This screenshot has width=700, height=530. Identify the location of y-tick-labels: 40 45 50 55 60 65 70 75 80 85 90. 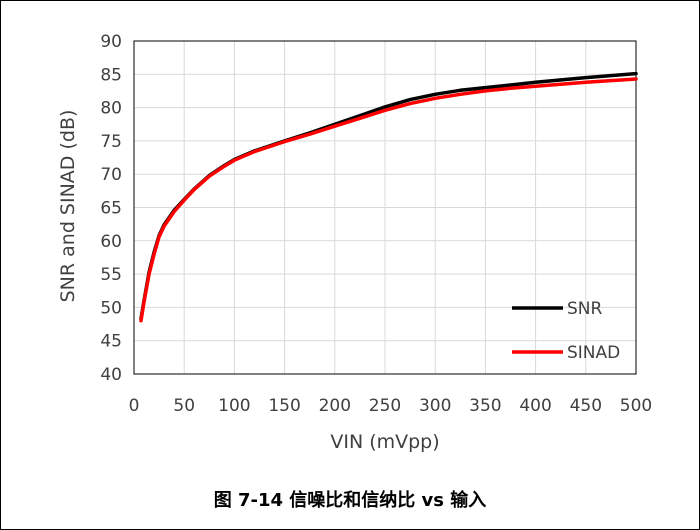
(111, 208).